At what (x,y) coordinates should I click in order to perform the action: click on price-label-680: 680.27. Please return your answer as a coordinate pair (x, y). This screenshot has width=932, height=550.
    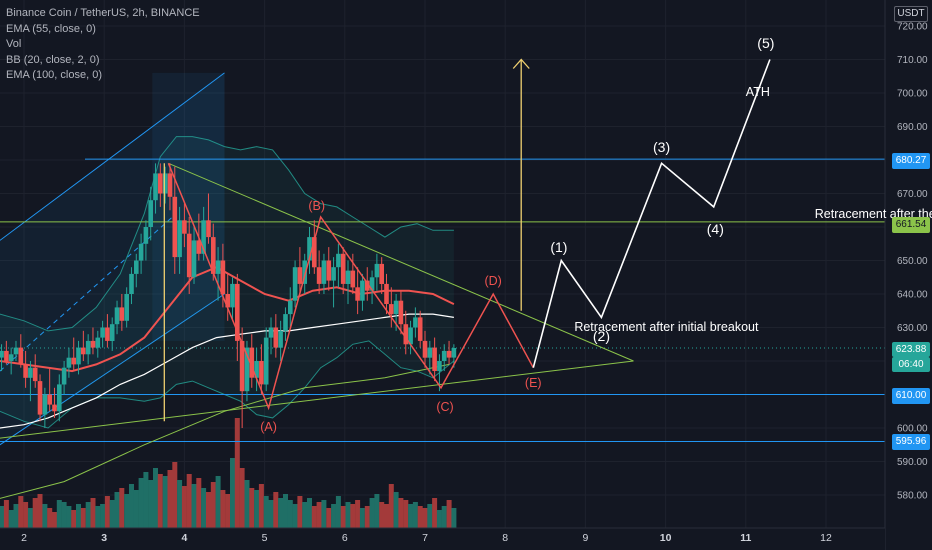
    Looking at the image, I should click on (911, 161).